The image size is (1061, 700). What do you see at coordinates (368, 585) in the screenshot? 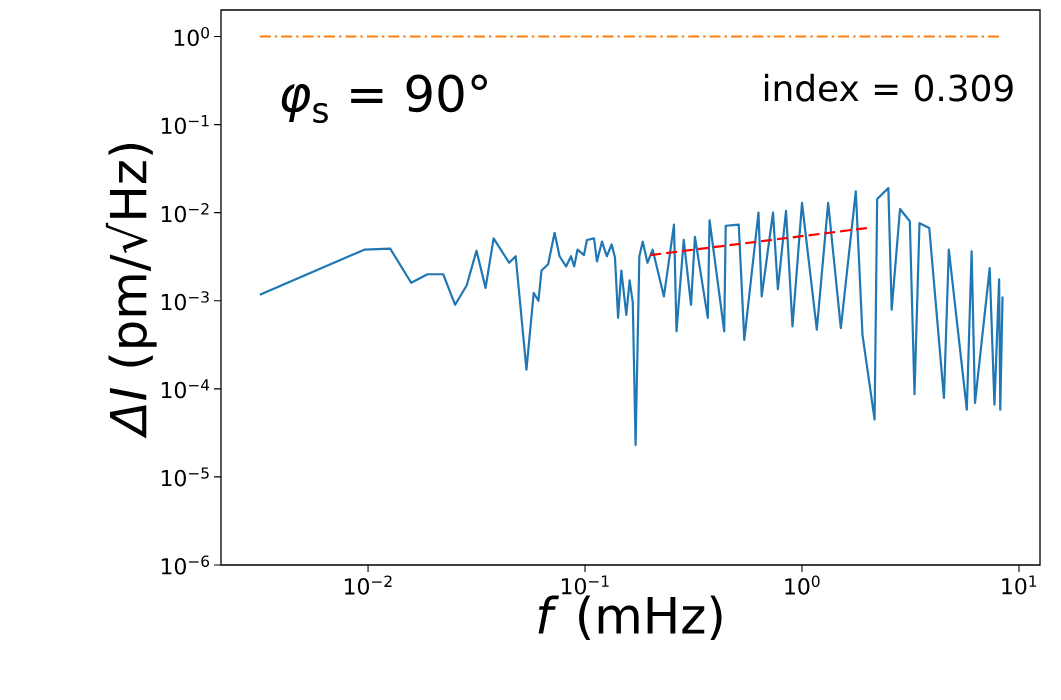
I see `x-tick-label: 10$^{−2}$` at bounding box center [368, 585].